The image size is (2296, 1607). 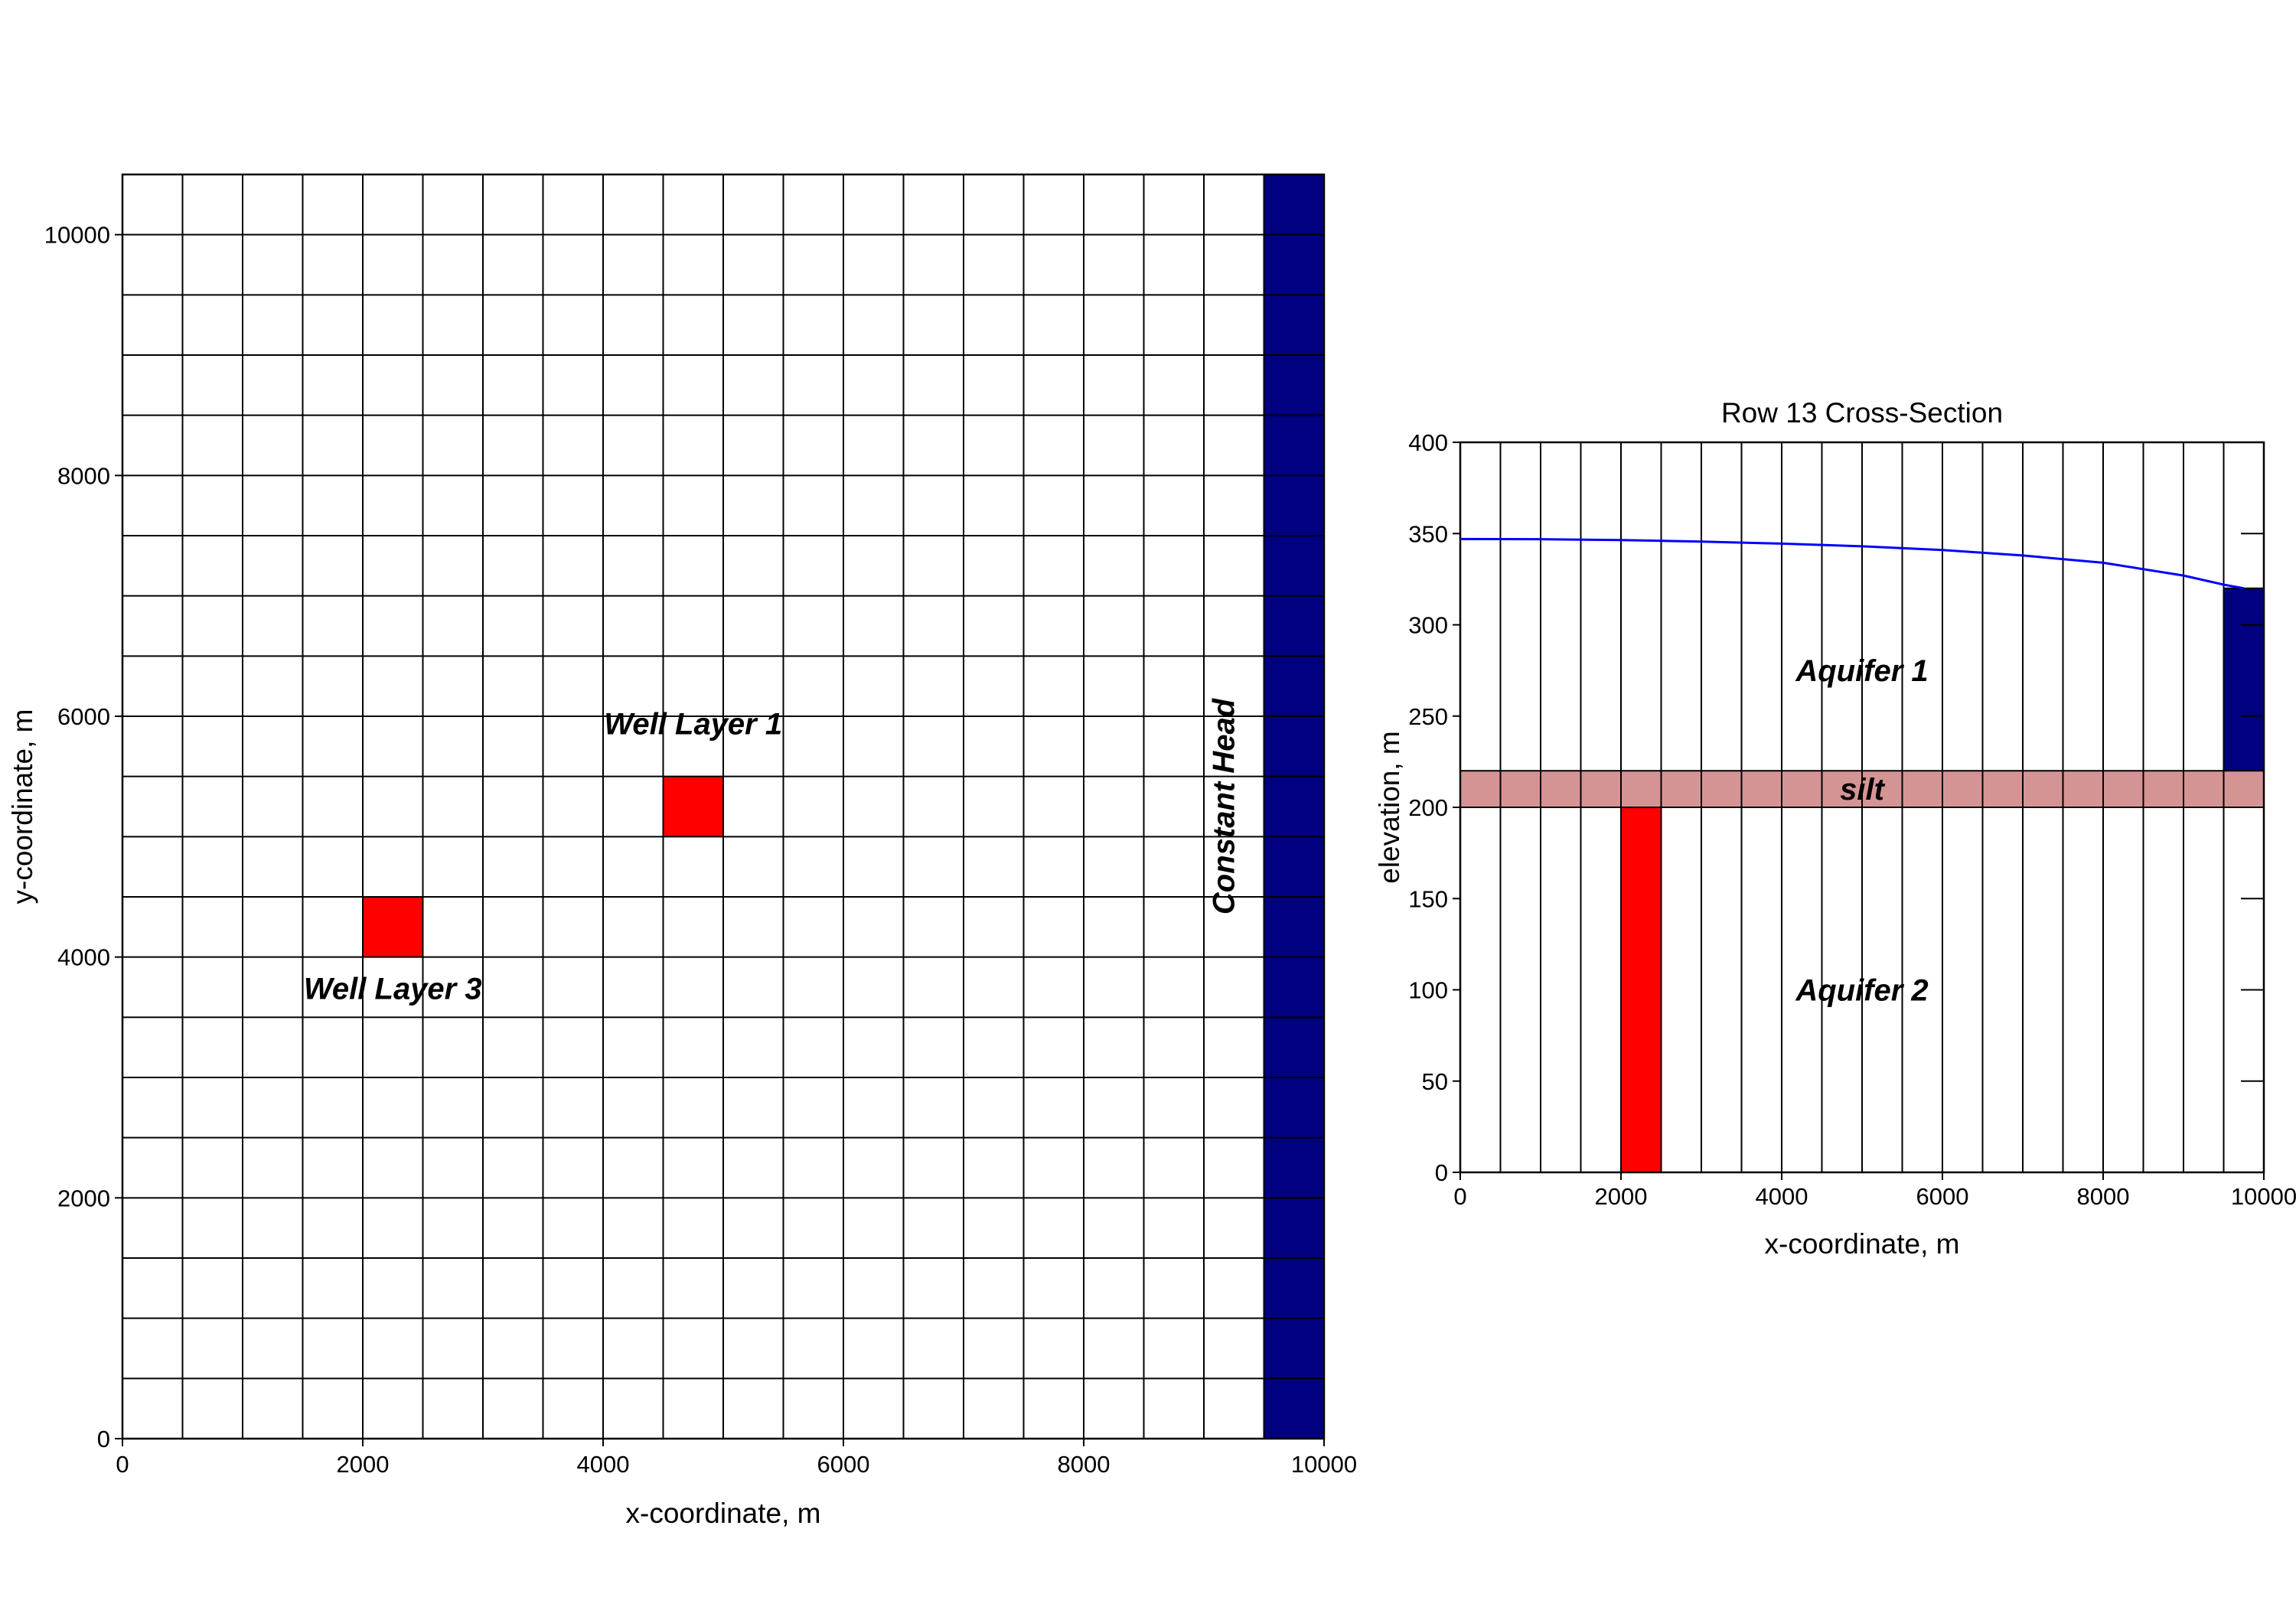 I want to click on well-cell, so click(x=1641, y=990).